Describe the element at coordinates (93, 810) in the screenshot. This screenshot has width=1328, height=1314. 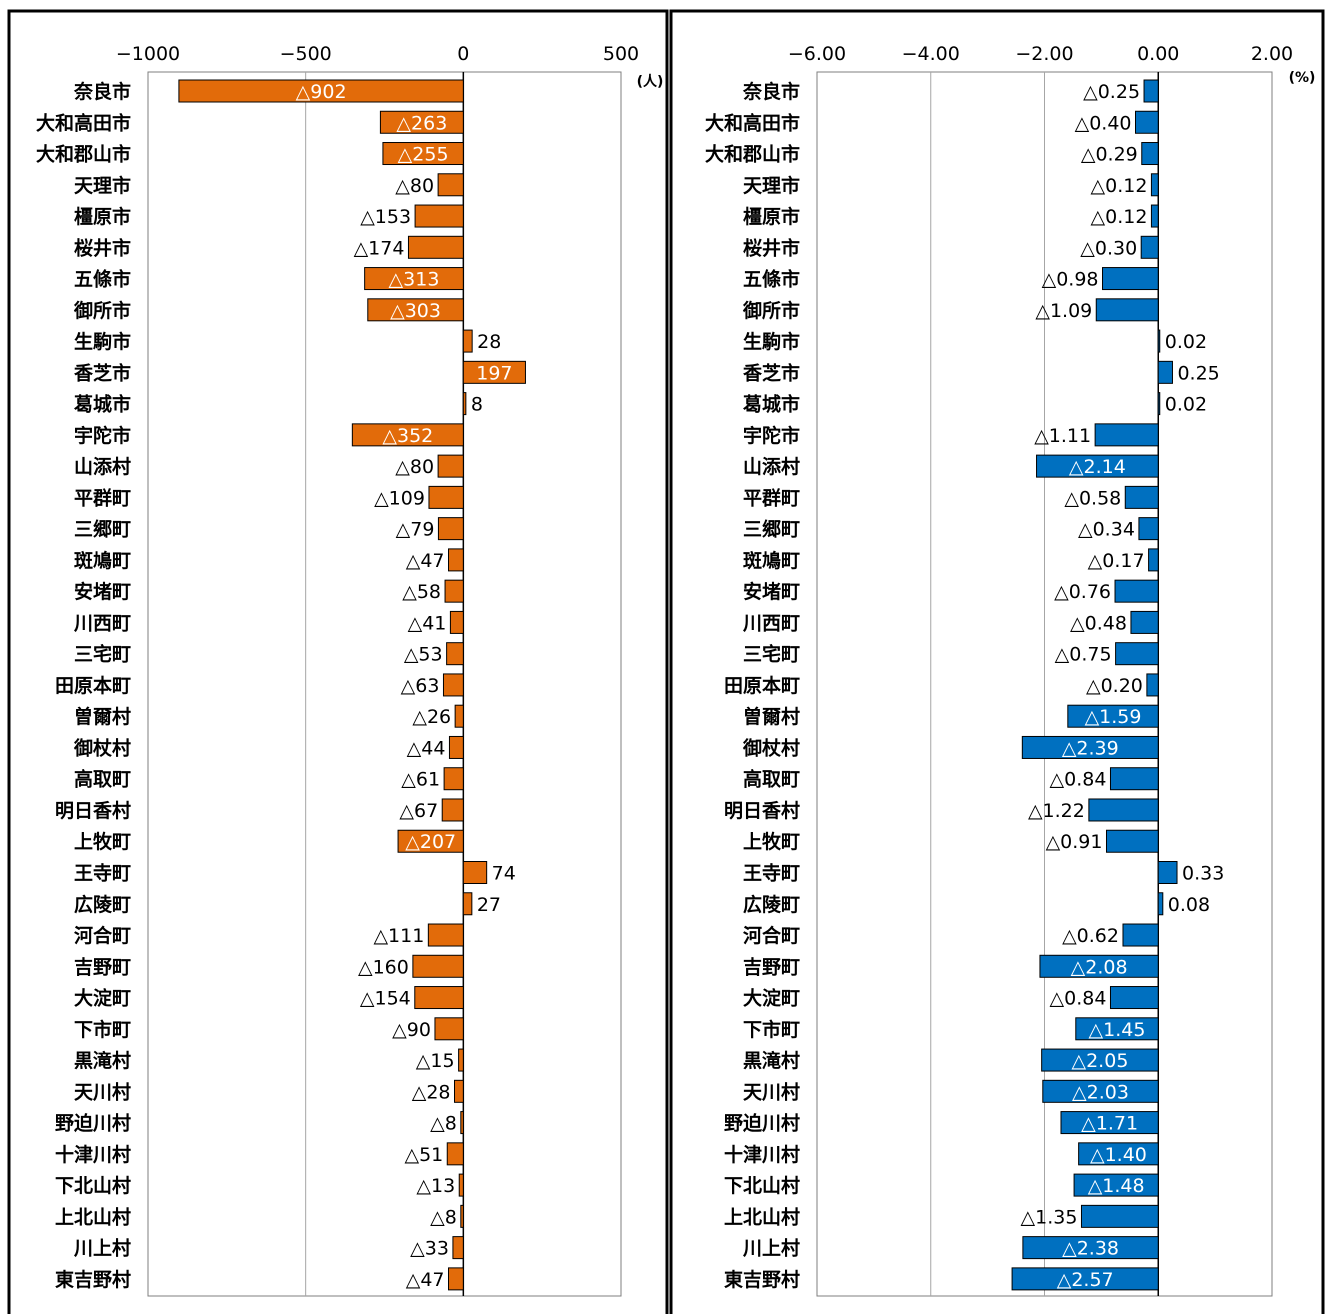
I see `category-label: 明日香村` at that location.